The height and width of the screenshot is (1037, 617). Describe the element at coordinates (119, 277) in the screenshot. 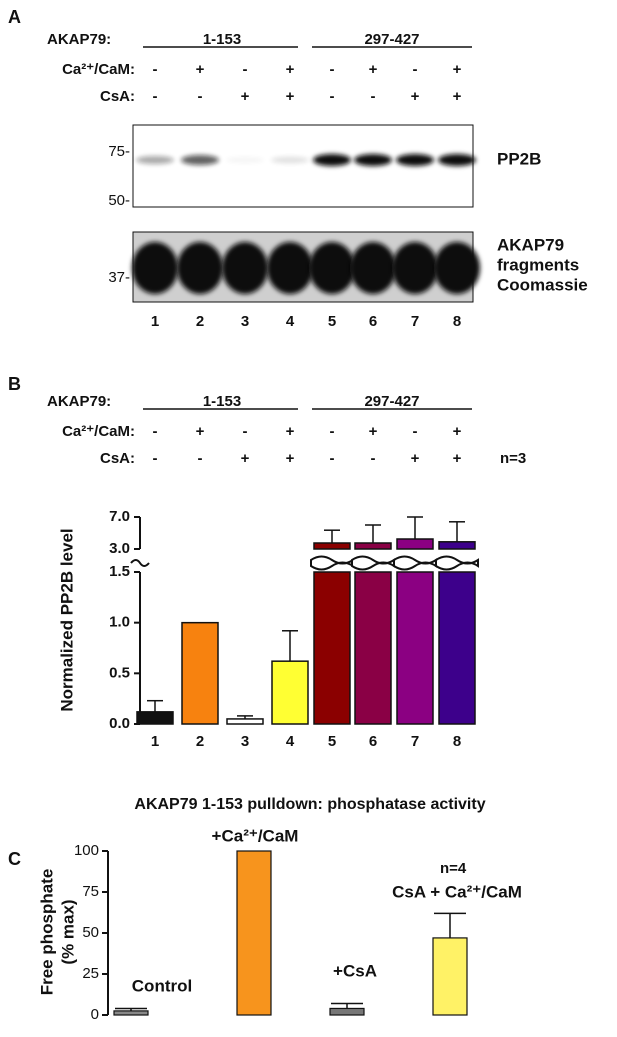

I see `mw-marker: 37-` at that location.